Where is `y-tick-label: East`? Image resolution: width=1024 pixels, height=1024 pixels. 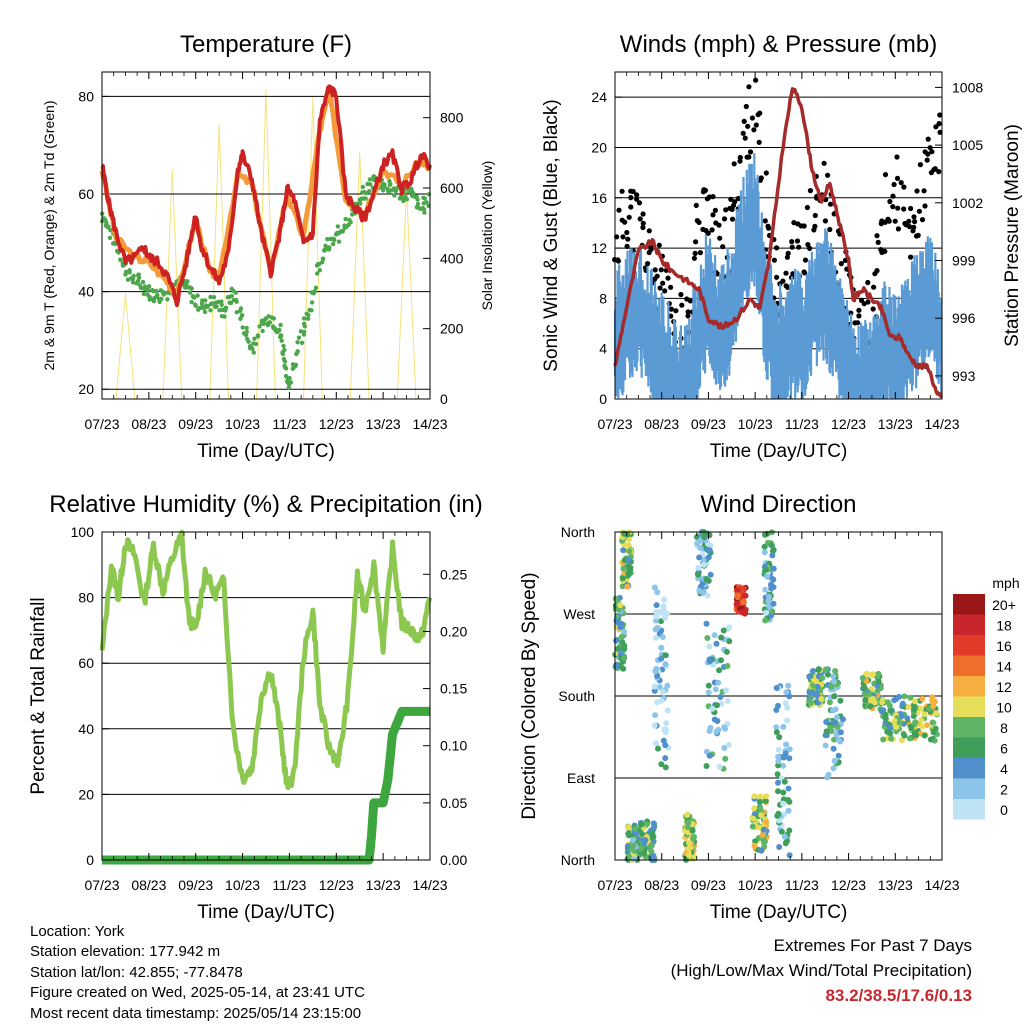
y-tick-label: East is located at coordinates (581, 778).